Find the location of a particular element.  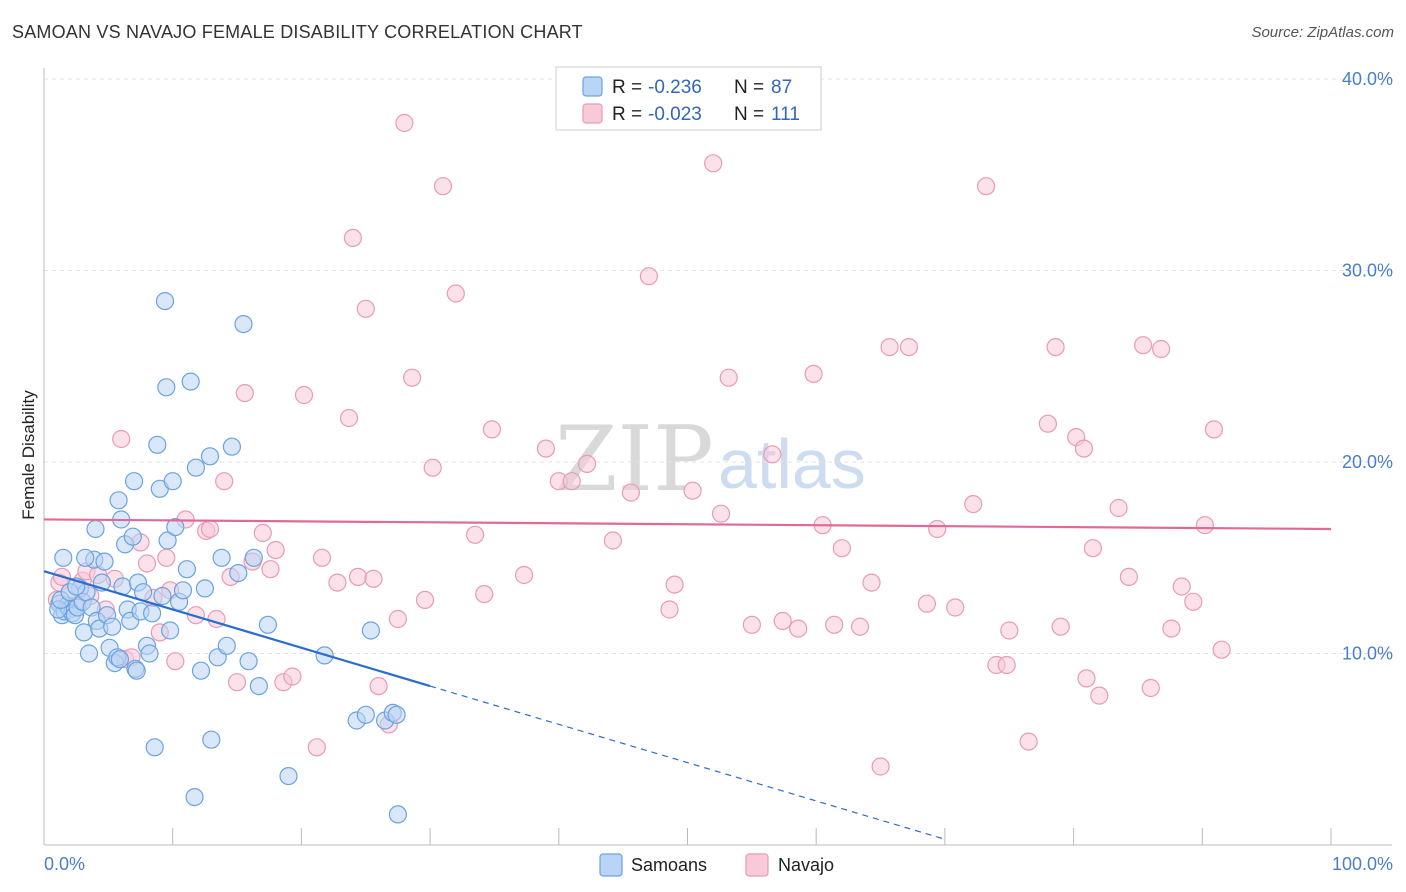

y-tick-label-20: 20.0% is located at coordinates (1367, 462).